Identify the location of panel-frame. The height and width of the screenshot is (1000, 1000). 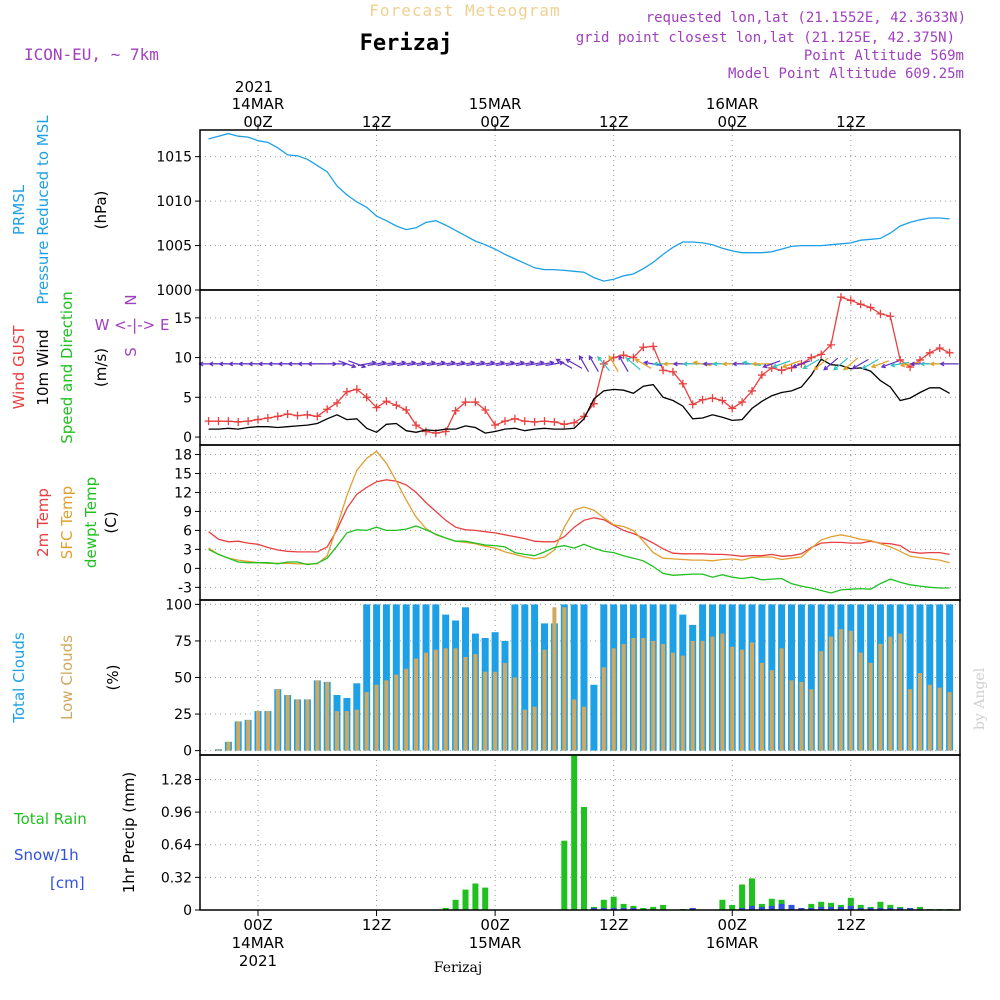
(580, 210).